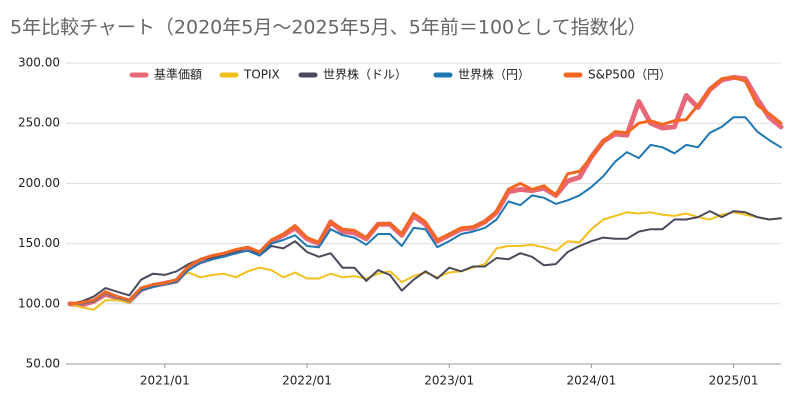 This screenshot has height=405, width=800. Describe the element at coordinates (165, 381) in the screenshot. I see `x-tick-label: 2021/01` at that location.